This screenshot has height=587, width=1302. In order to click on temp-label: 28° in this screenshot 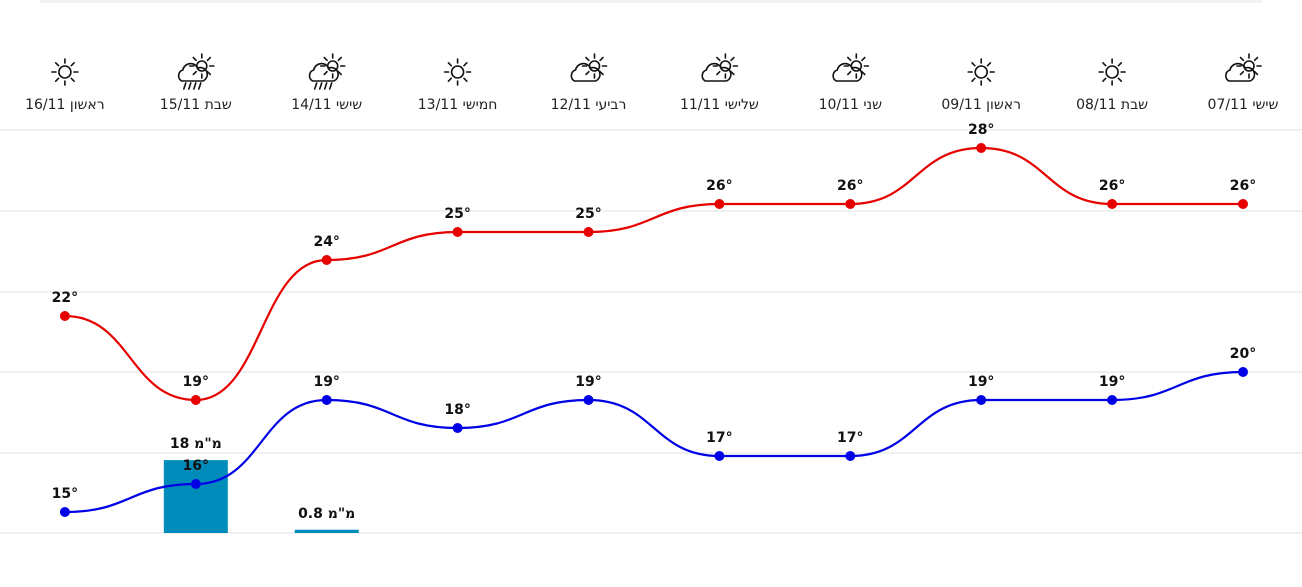, I will do `click(981, 130)`.